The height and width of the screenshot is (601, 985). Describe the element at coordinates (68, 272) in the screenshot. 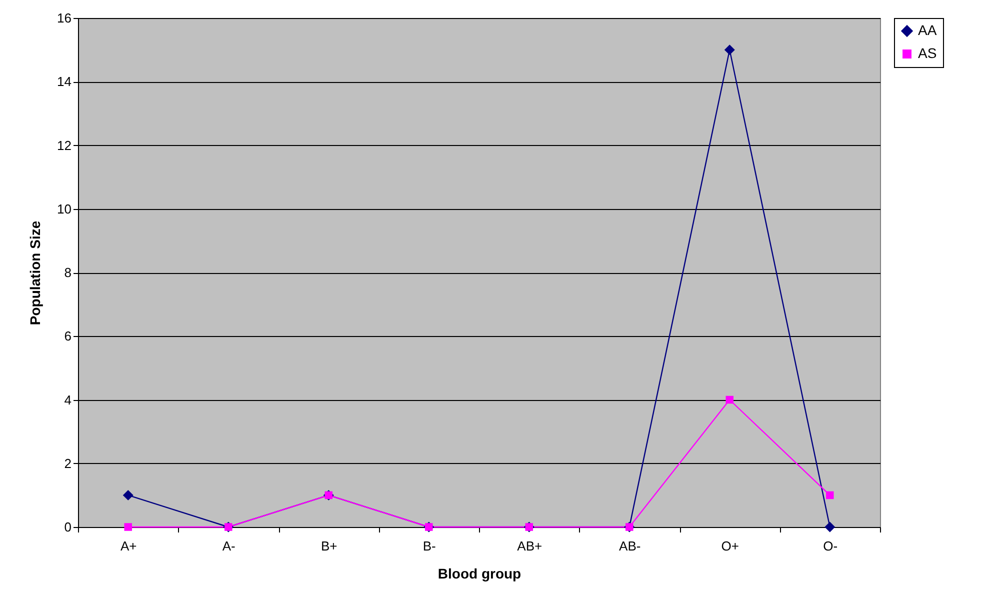

I see `y-tick-label: 8` at that location.